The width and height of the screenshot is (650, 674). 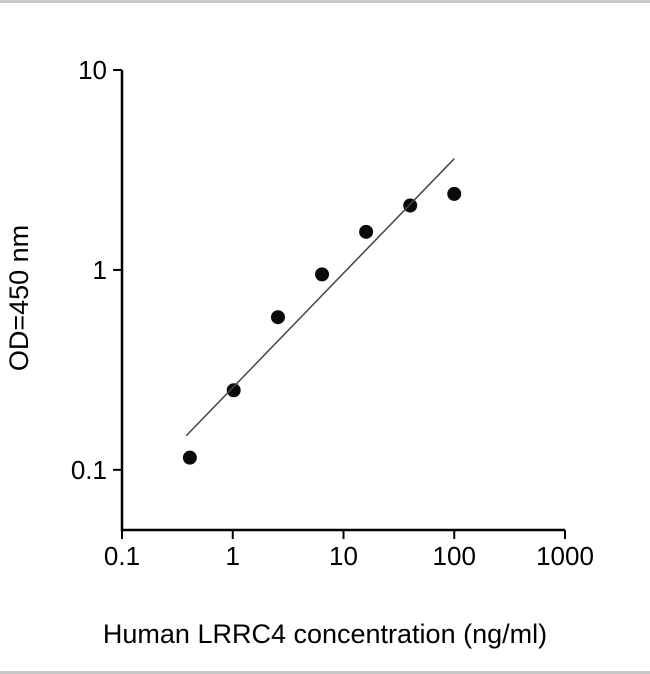 I want to click on y-axis-label: OD=450 nm, so click(x=19, y=298).